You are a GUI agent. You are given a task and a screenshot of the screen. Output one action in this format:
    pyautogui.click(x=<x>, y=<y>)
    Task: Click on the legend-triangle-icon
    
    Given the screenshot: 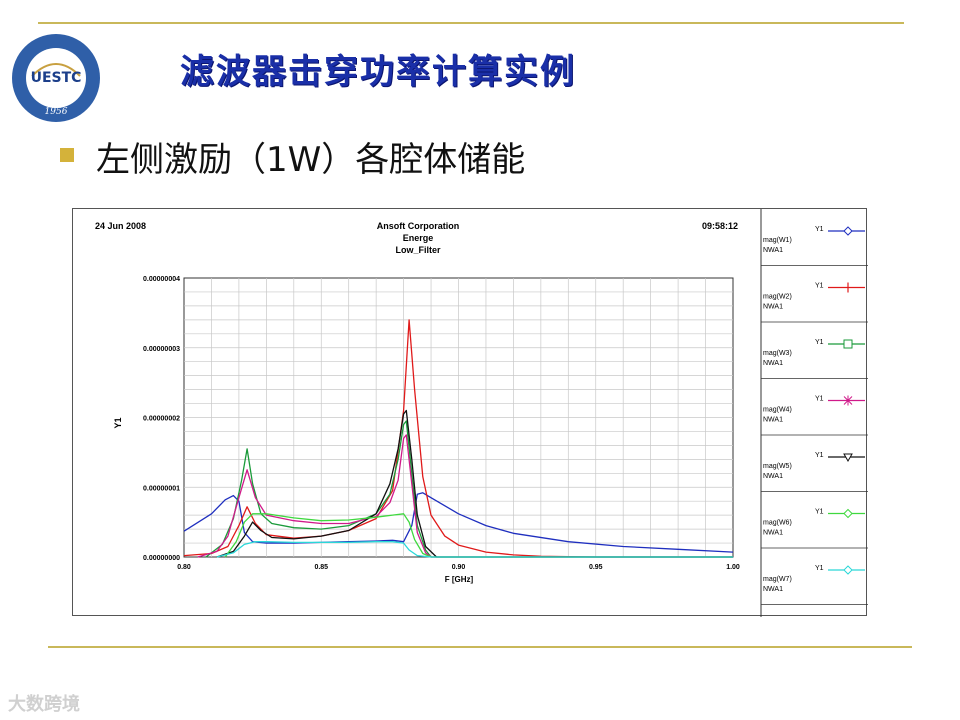 What is the action you would take?
    pyautogui.click(x=848, y=458)
    